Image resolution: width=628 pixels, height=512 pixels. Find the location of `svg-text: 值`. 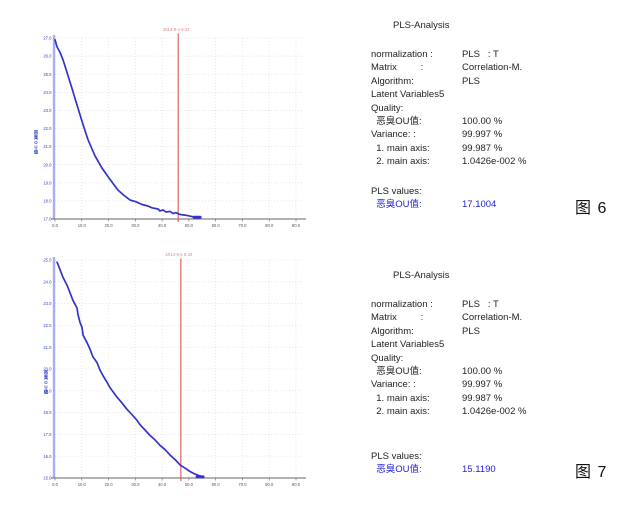

svg-text: 值 is located at coordinates (46, 392).